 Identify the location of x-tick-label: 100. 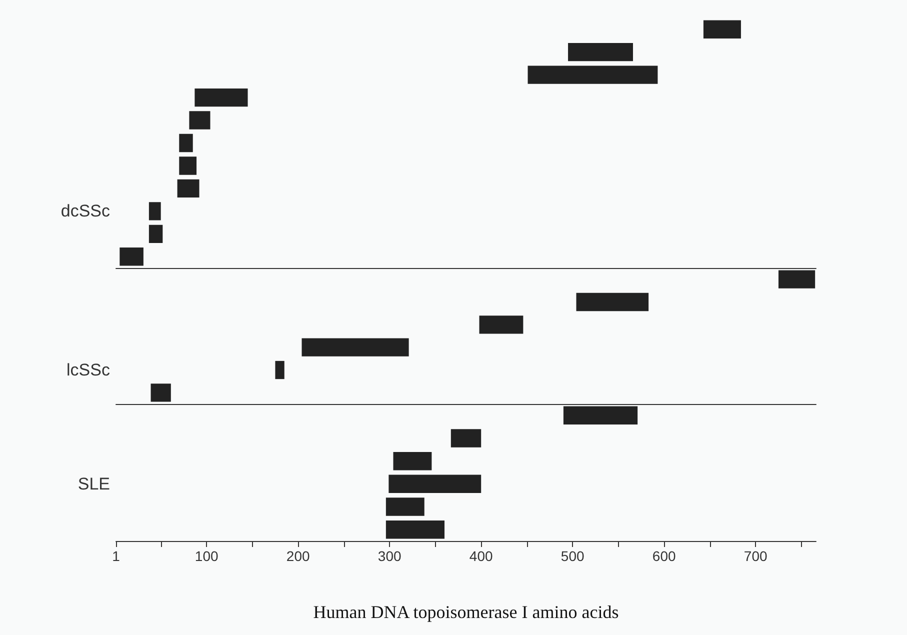
(206, 556).